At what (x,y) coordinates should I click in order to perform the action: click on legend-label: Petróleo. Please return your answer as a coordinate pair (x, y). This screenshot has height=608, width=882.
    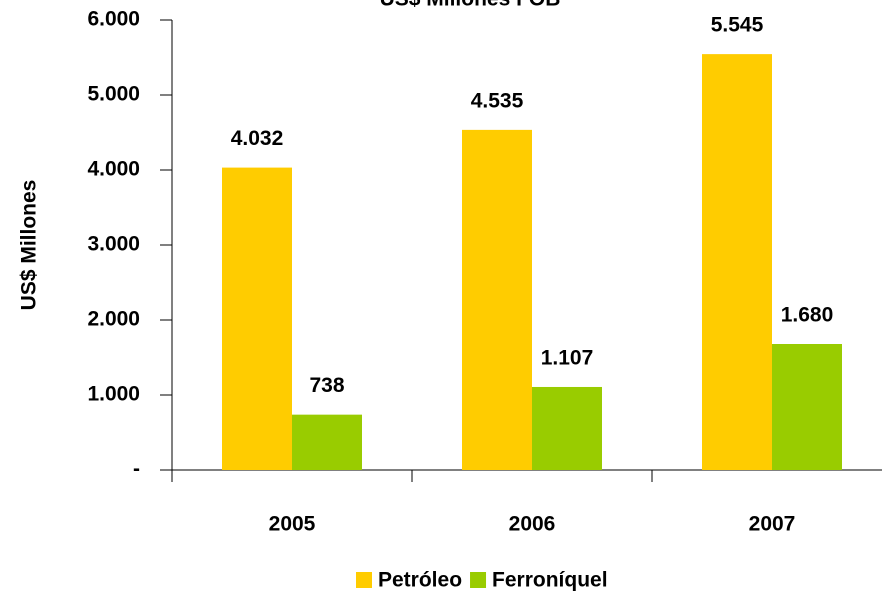
    Looking at the image, I should click on (420, 580).